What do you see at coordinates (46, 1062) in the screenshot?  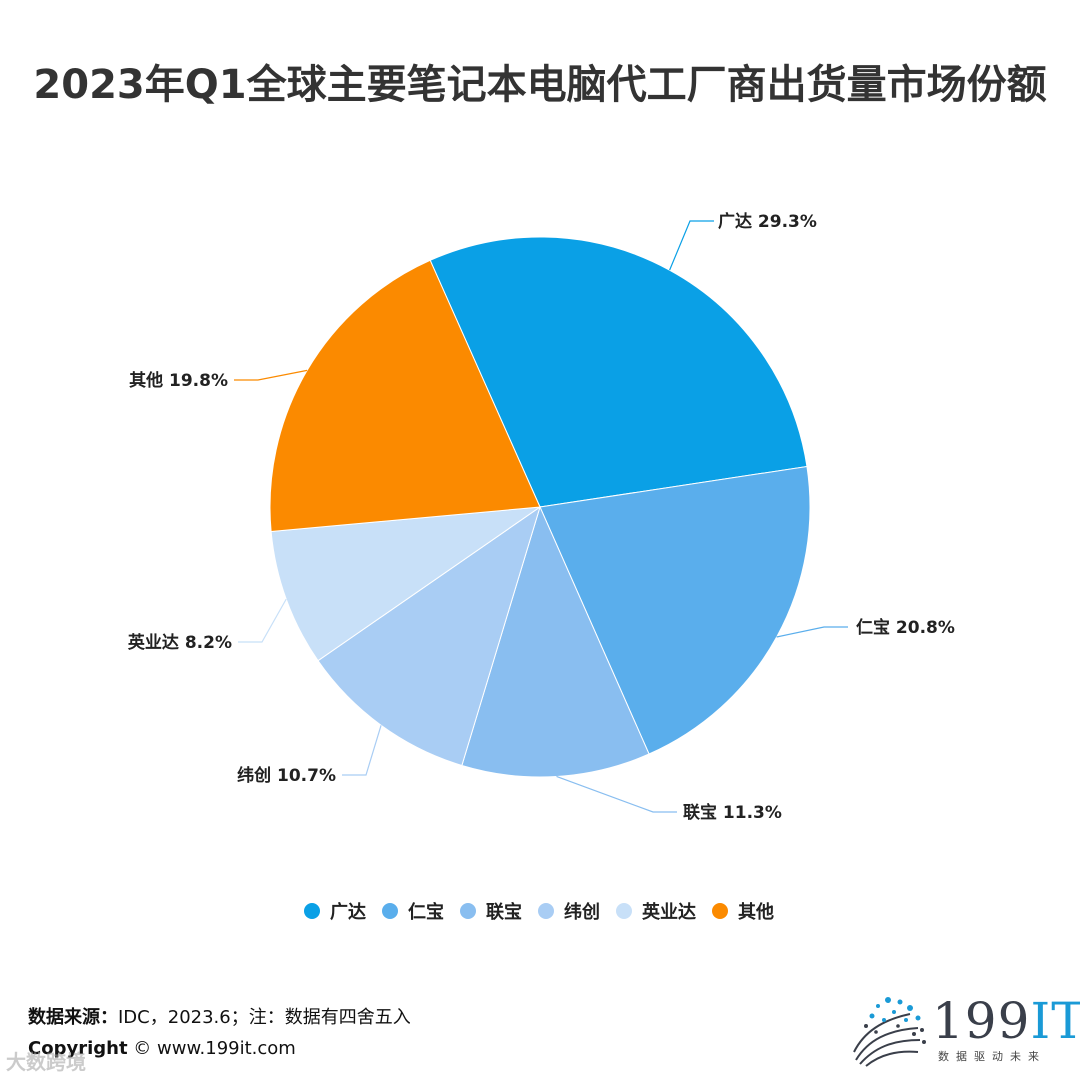 I see `watermark-text: 大数跨境` at bounding box center [46, 1062].